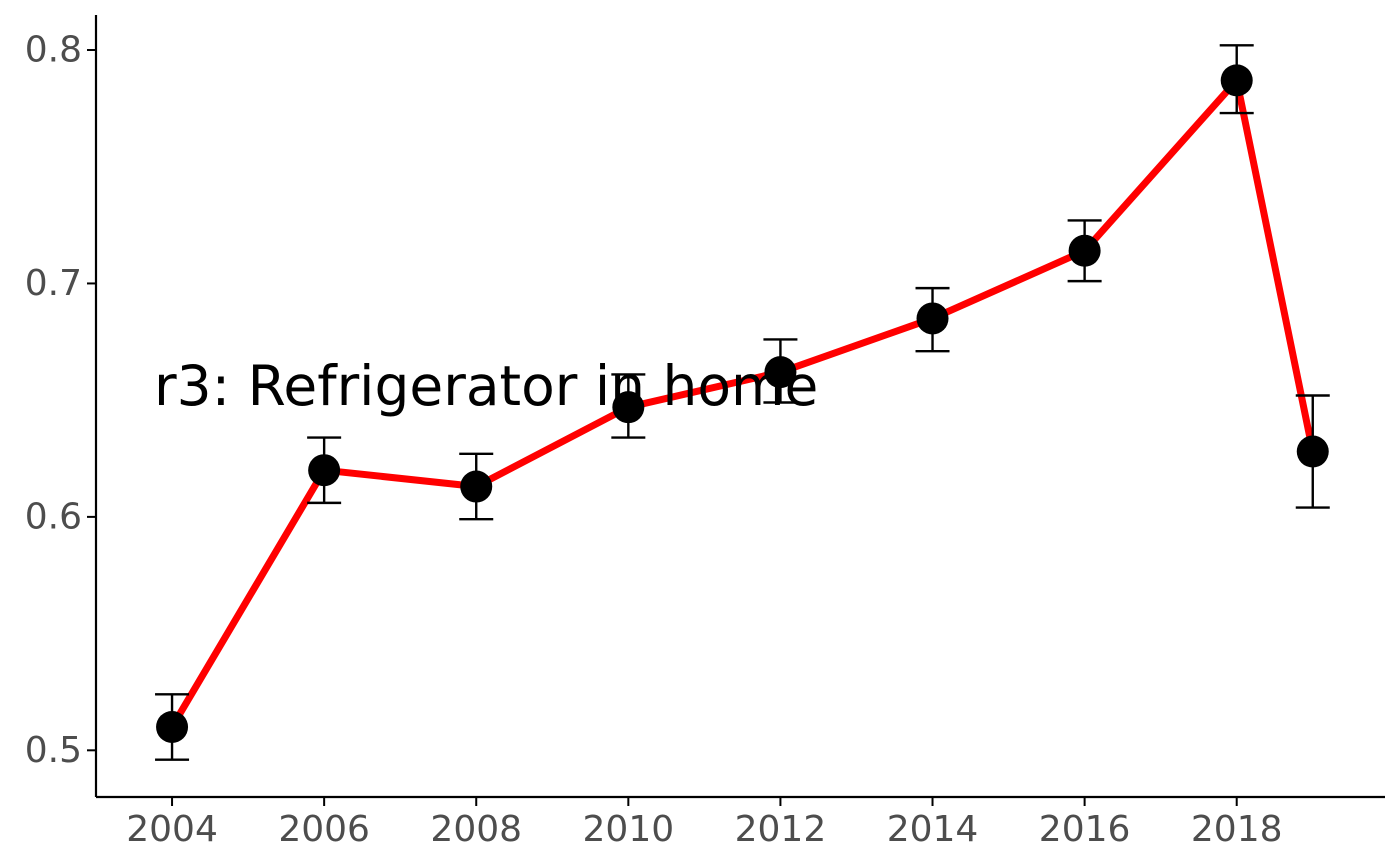  Describe the element at coordinates (476, 829) in the screenshot. I see `x-tick-label: 2008` at that location.